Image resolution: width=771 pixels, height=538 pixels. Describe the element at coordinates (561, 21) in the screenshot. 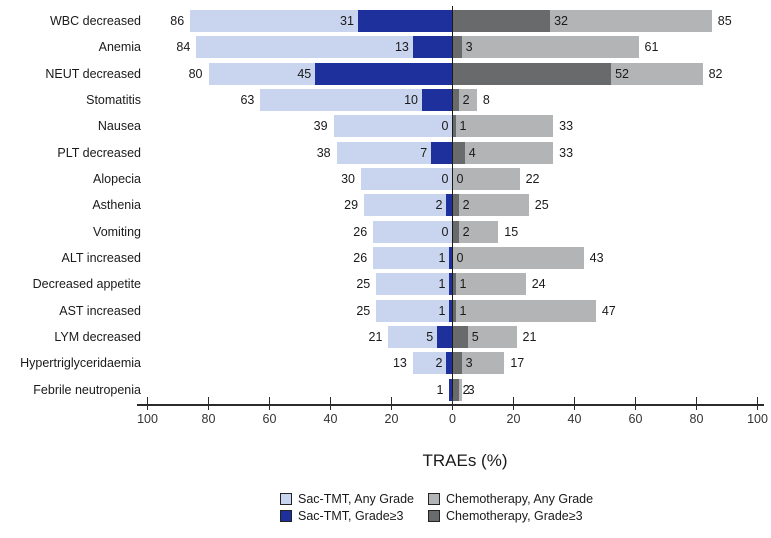

I see `value-label-chemo-grade3: 32` at that location.